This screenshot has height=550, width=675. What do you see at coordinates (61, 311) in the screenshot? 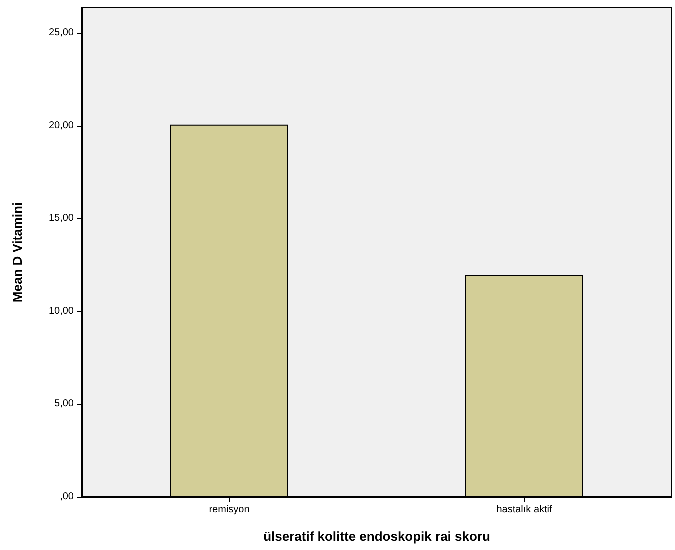
I see `y-tick-label: 10,00` at bounding box center [61, 311].